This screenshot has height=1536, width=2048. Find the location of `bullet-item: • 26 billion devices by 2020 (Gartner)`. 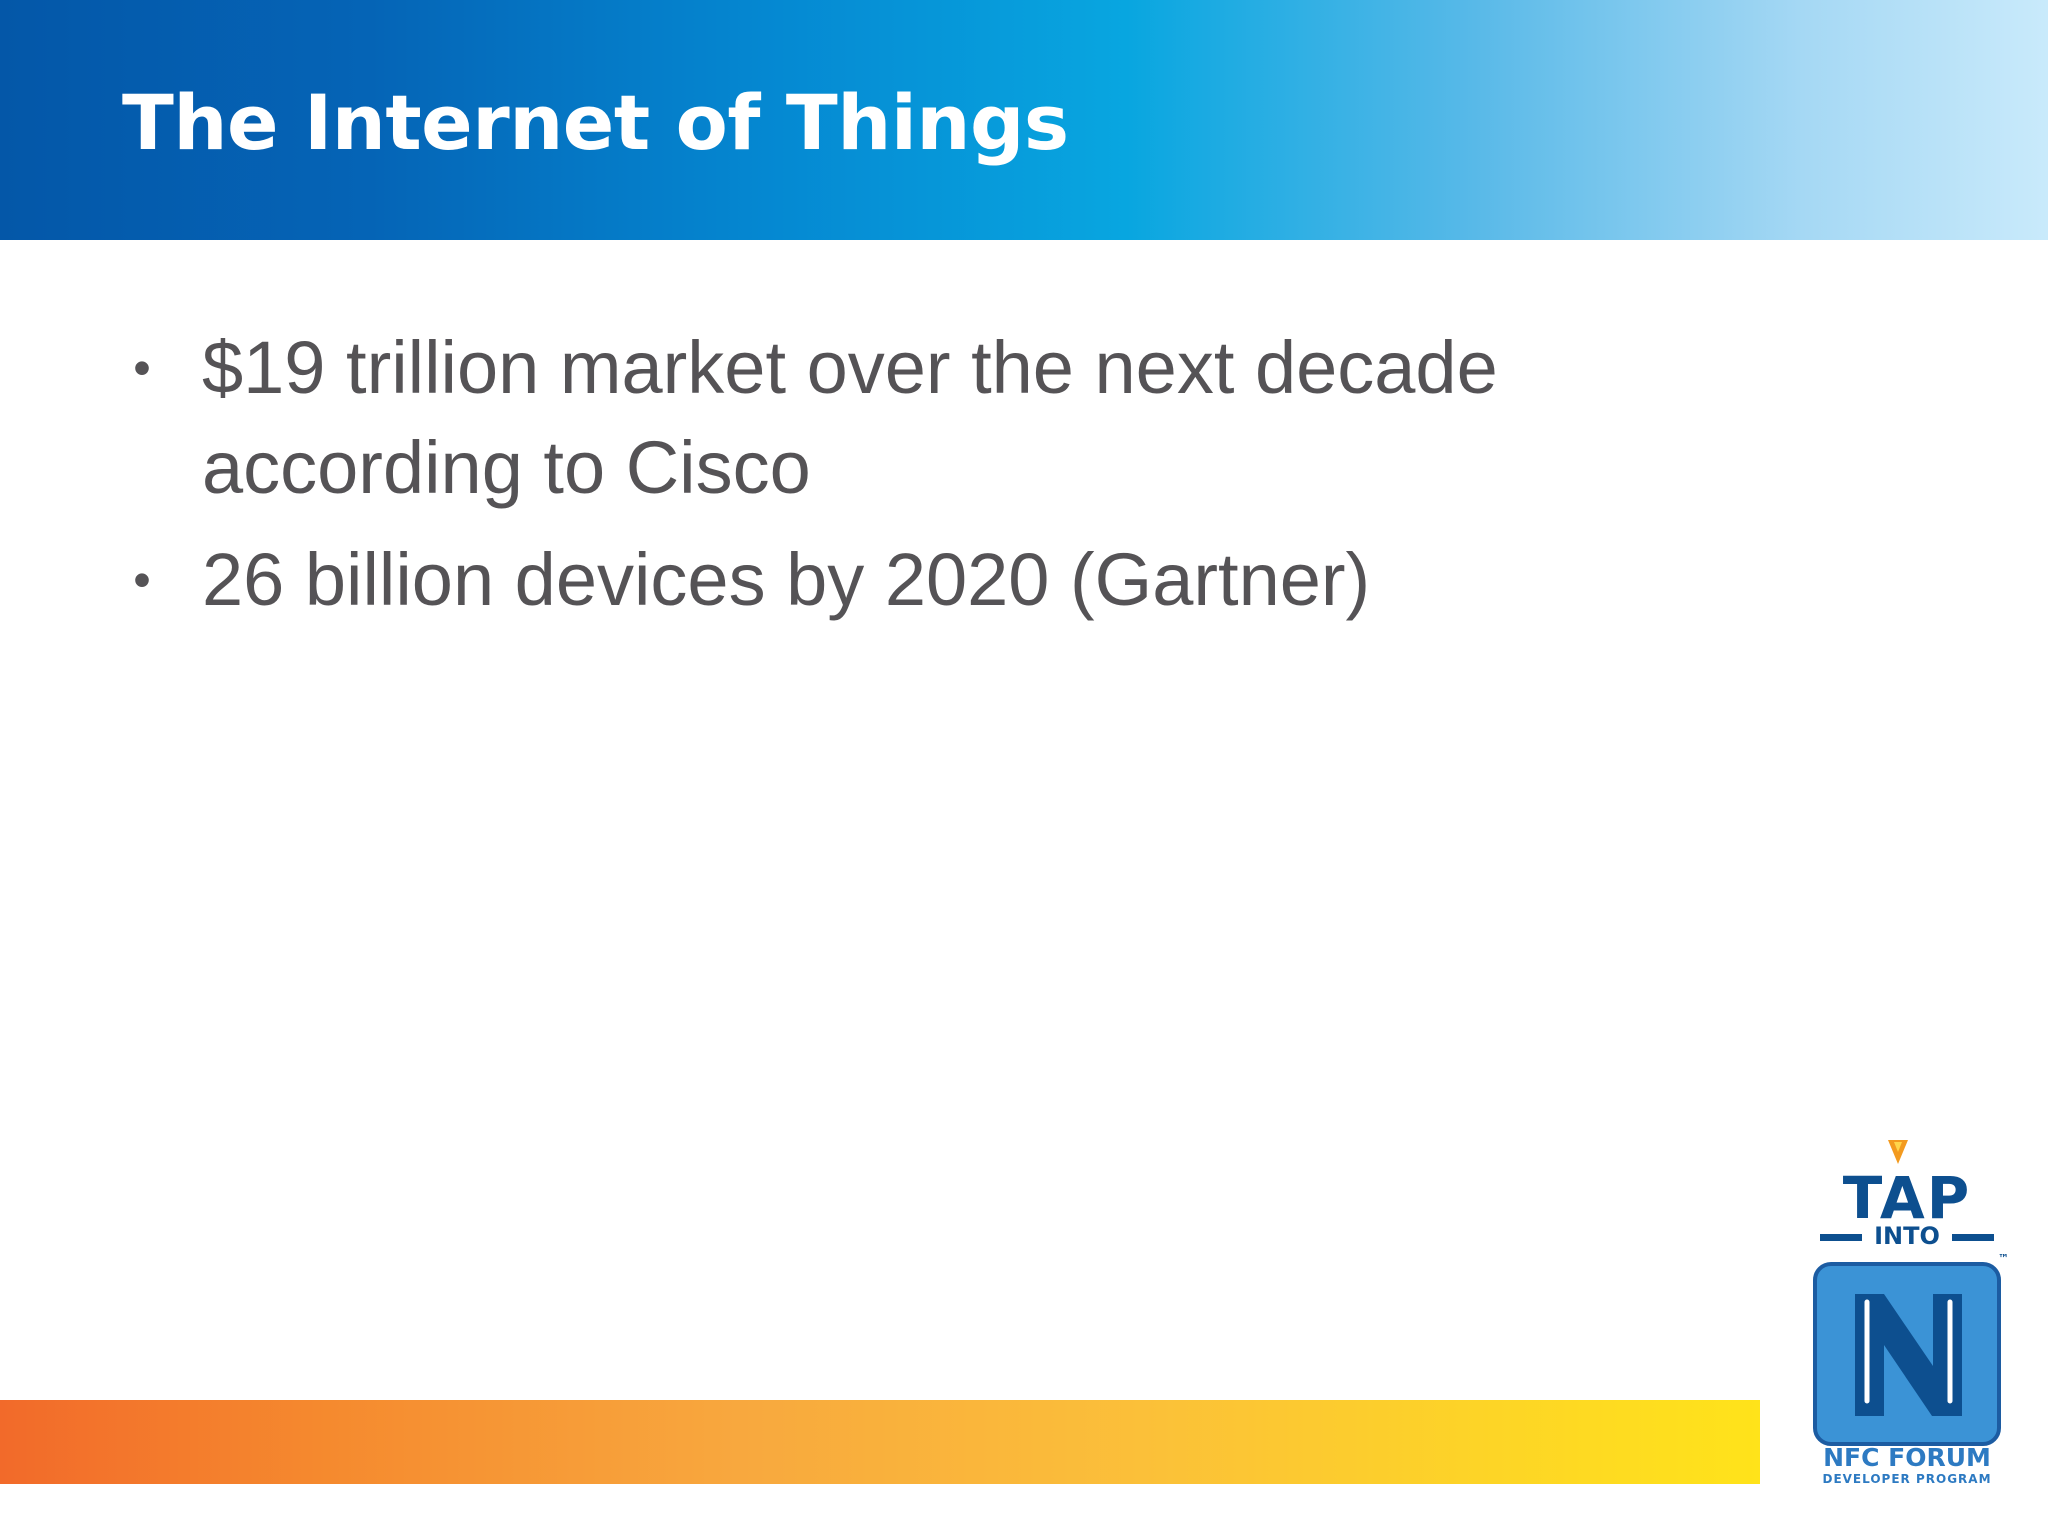

bullet-item: • 26 billion devices by 2020 (Gartner) is located at coordinates (947, 580).